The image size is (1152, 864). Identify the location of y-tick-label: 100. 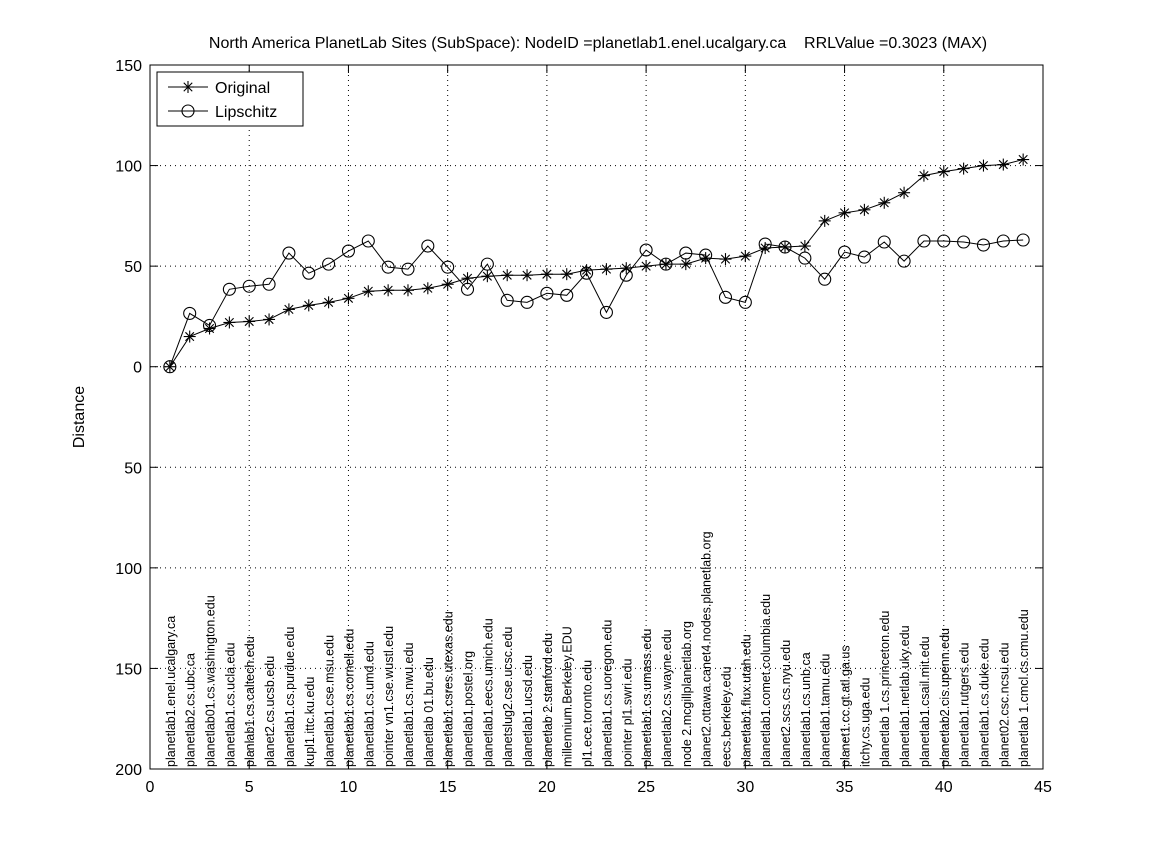
(128, 167).